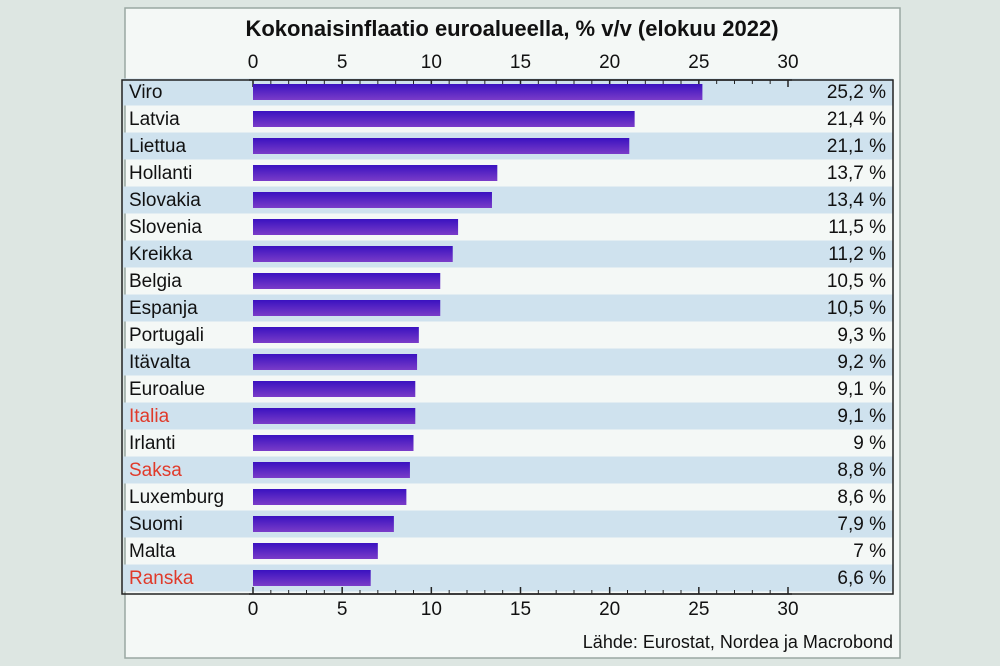  Describe the element at coordinates (155, 281) in the screenshot. I see `category-label: Belgia` at that location.